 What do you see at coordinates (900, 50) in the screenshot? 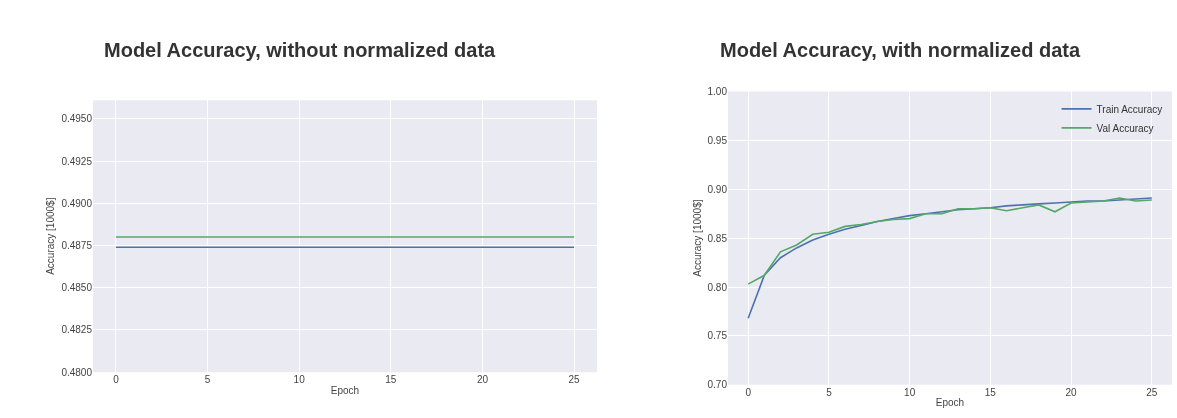
I see `chart-title: Model Accuracy, with normalized data` at bounding box center [900, 50].